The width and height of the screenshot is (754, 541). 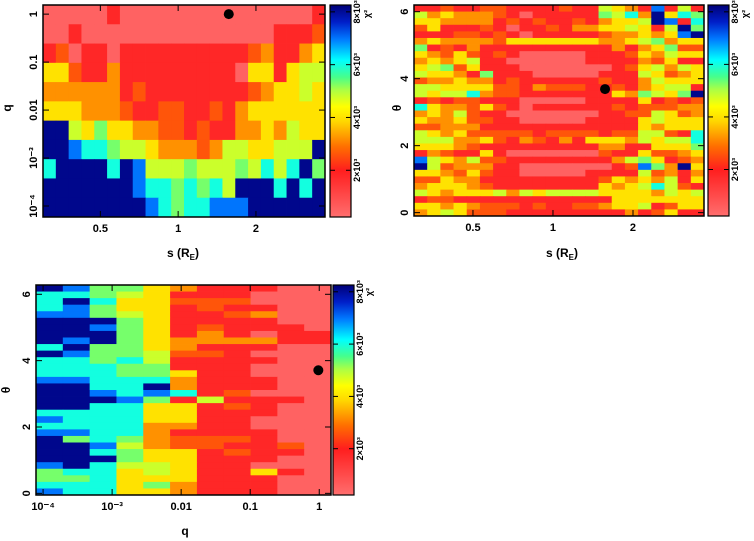 What do you see at coordinates (34, 205) in the screenshot?
I see `y-tick-label: 10⁻⁴` at bounding box center [34, 205].